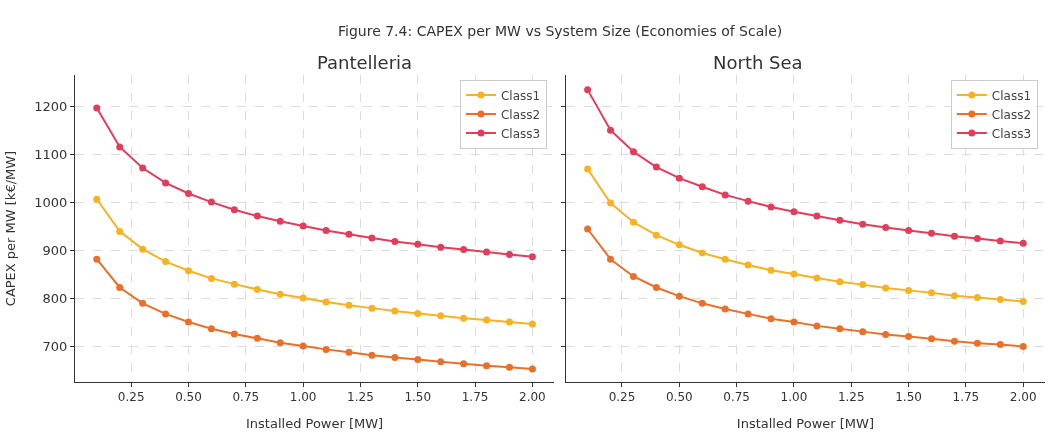 The width and height of the screenshot is (1055, 439). What do you see at coordinates (805, 423) in the screenshot?
I see `x-axis-title: Installed Power [MW]` at bounding box center [805, 423].